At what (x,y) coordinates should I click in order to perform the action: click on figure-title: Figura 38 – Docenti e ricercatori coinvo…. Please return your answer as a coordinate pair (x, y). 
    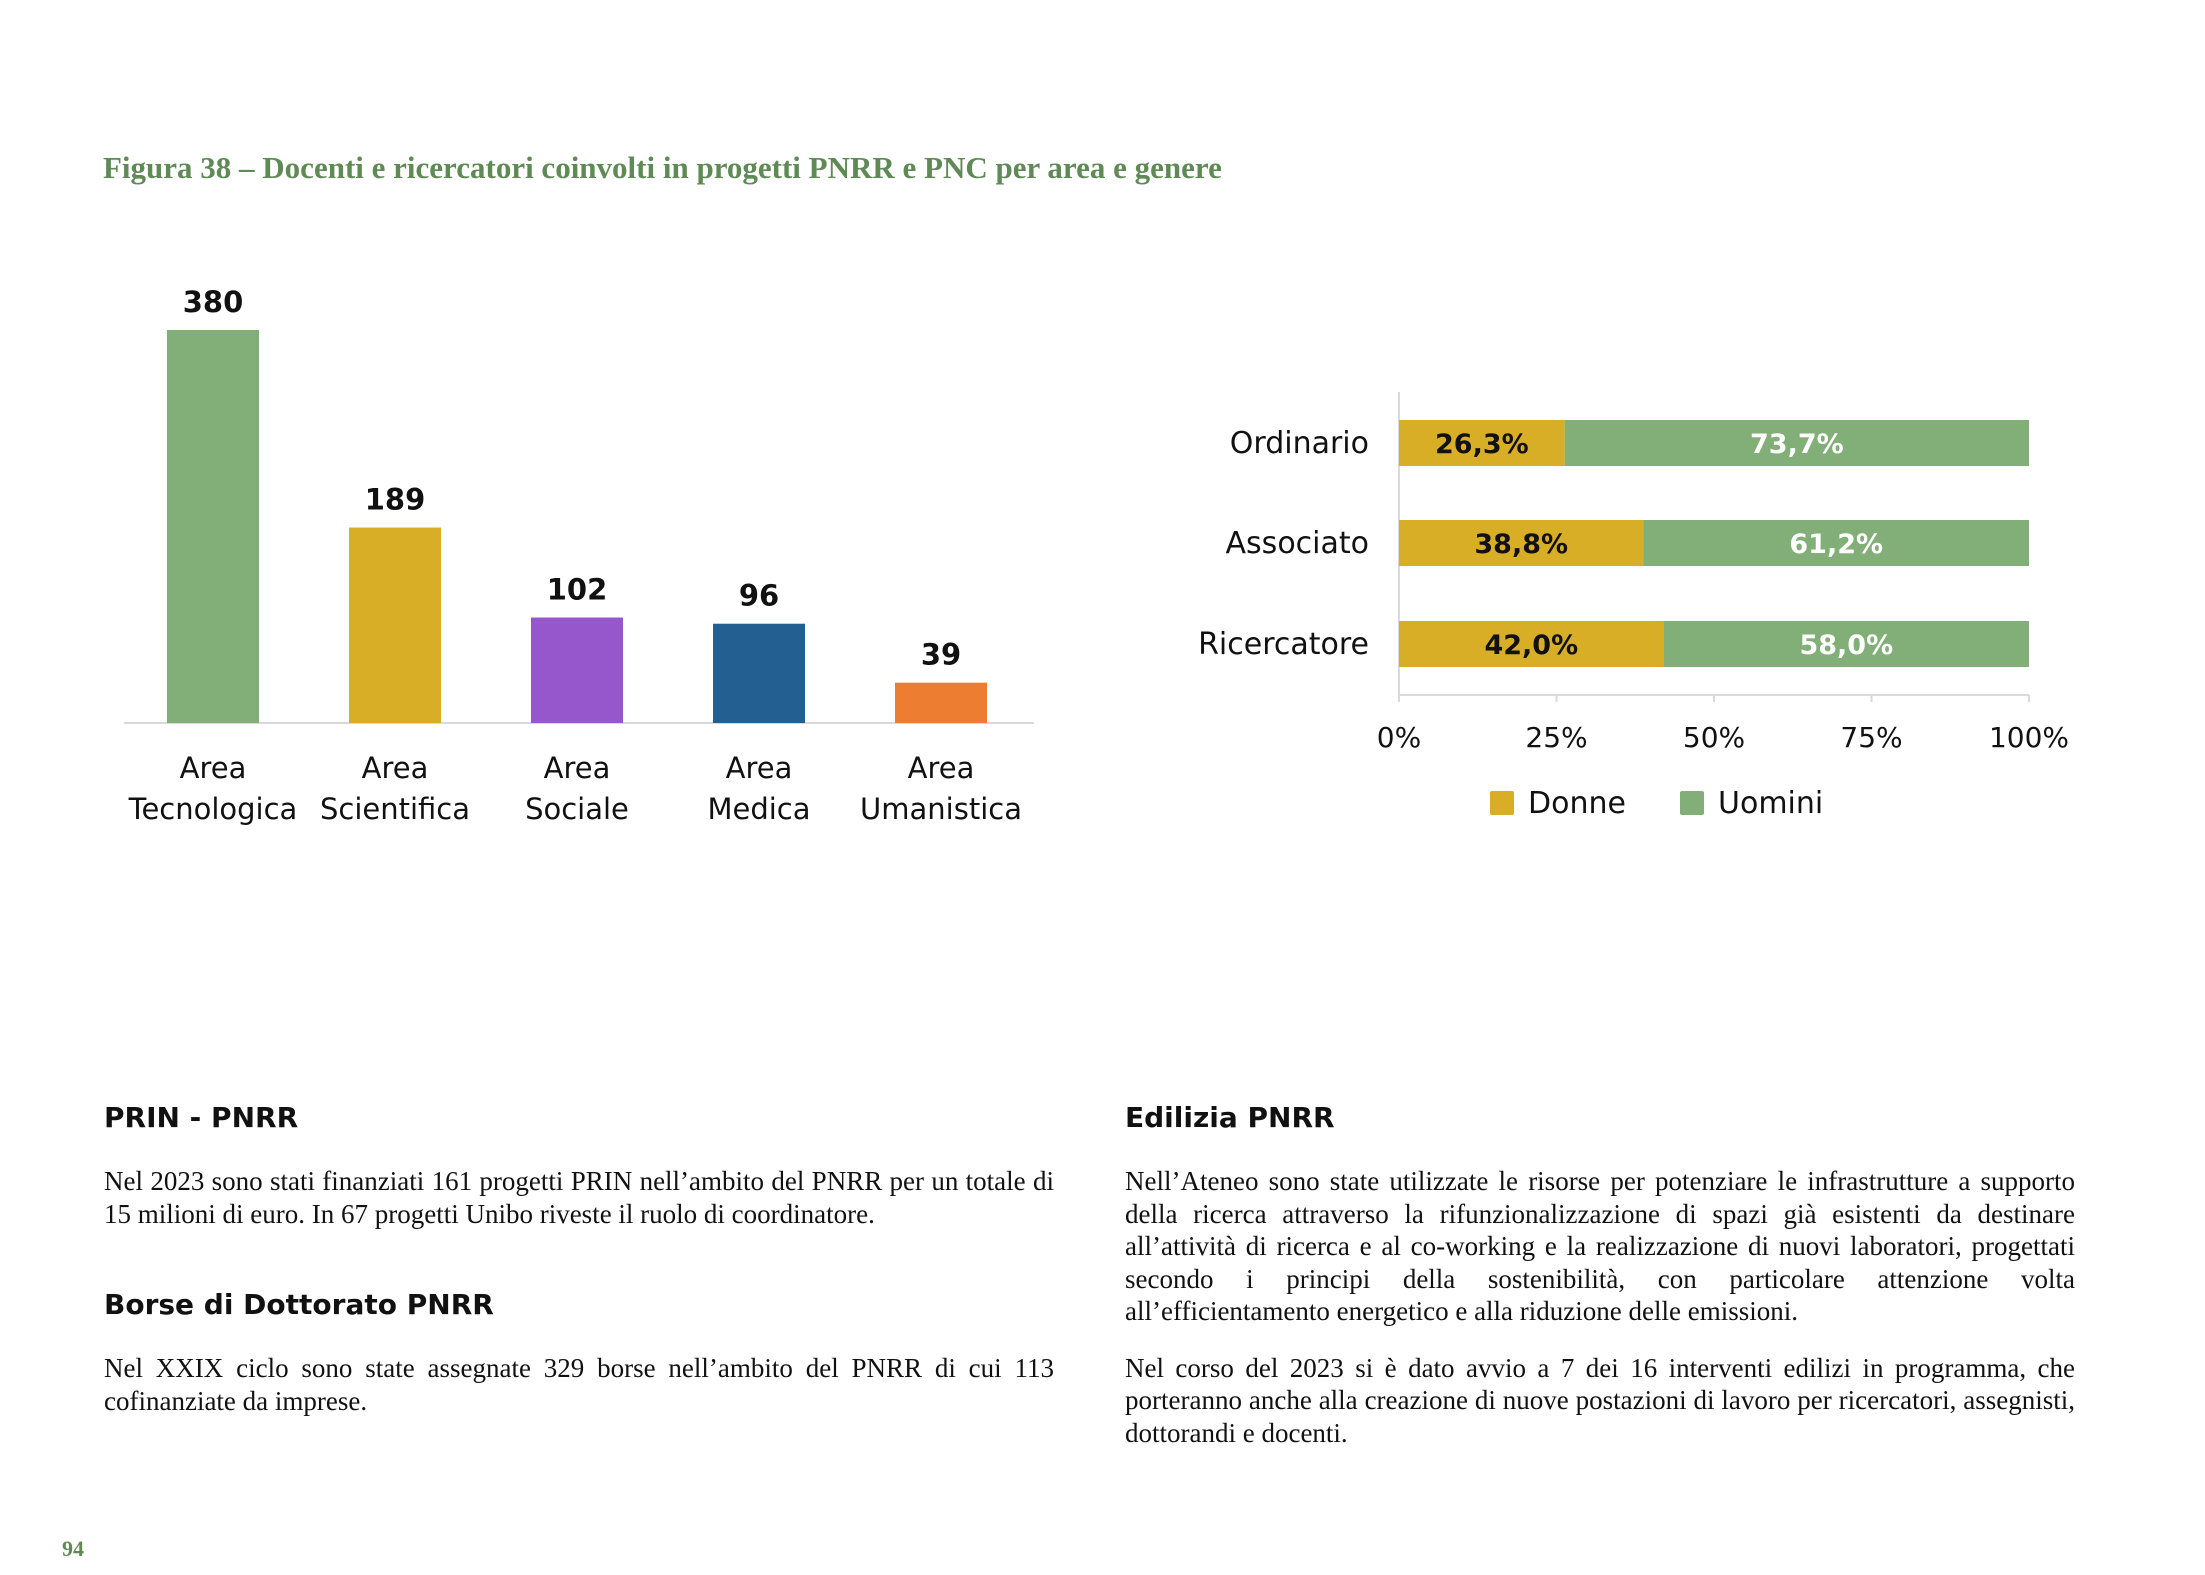
    Looking at the image, I should click on (662, 167).